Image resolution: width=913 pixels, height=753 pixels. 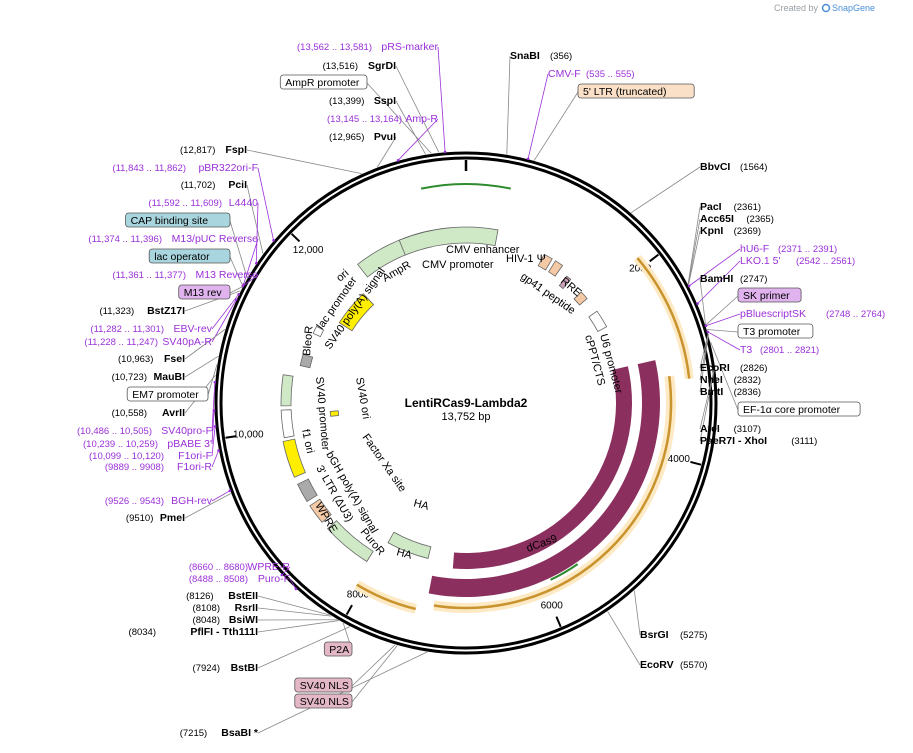 What do you see at coordinates (323, 82) in the screenshot?
I see `site-label-left-2: AmpR promoter` at bounding box center [323, 82].